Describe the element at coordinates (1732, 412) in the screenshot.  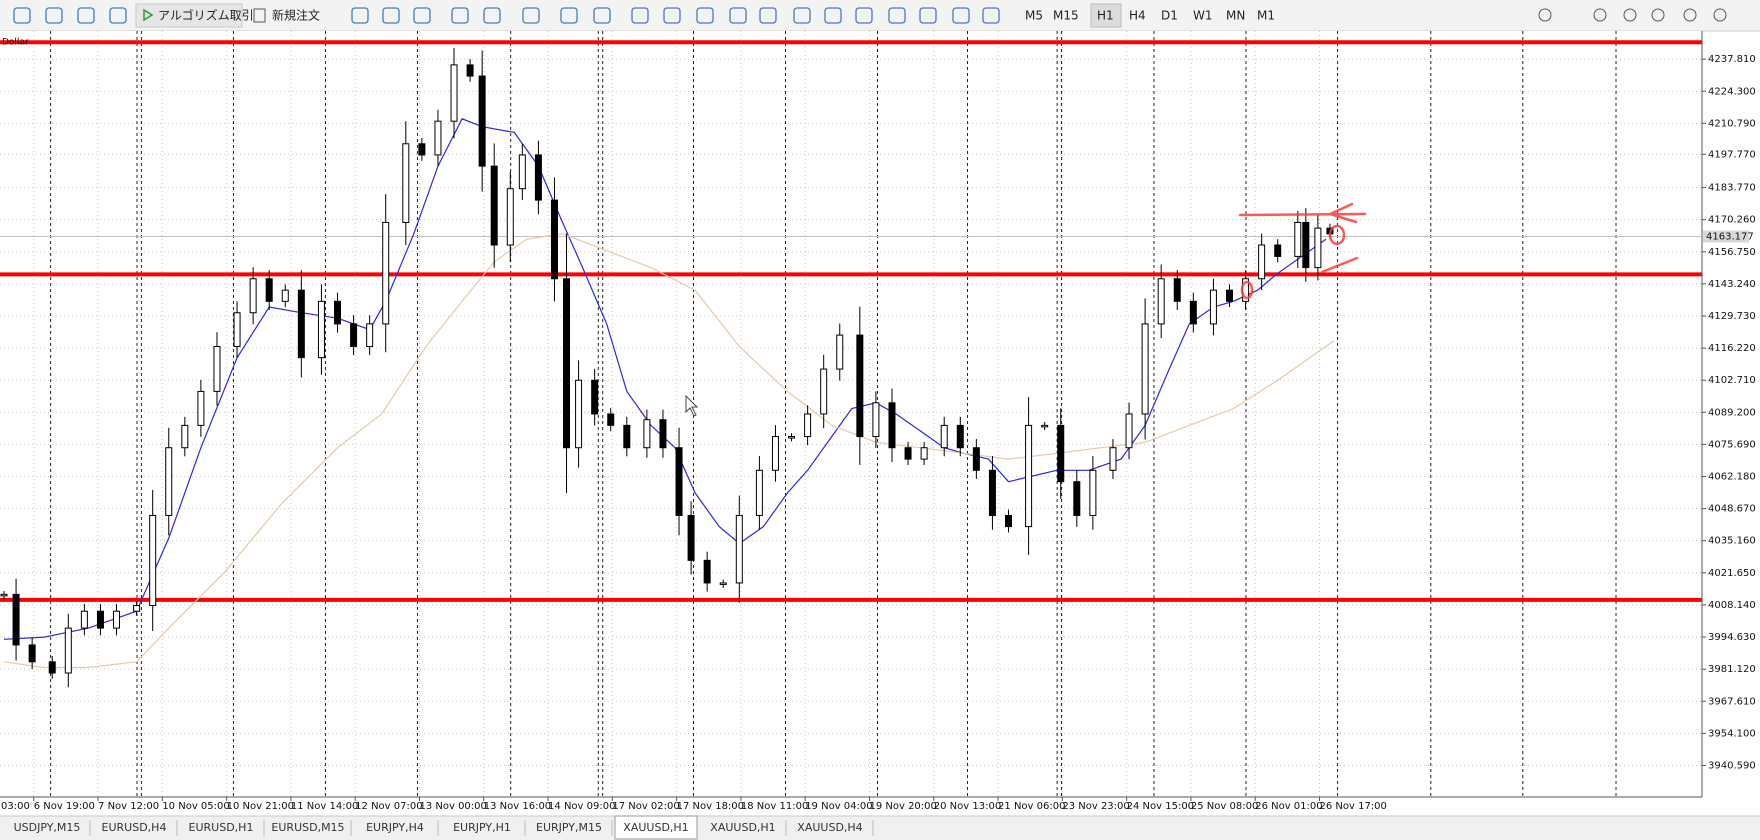
I see `y-tick-label: 4089.200` at that location.